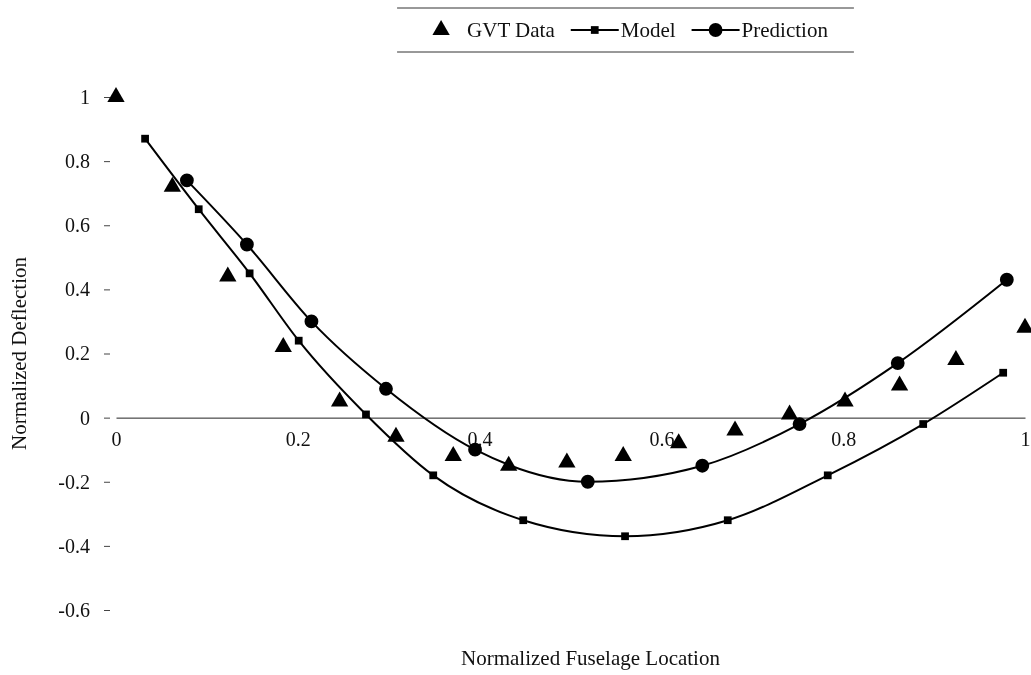 The image size is (1031, 675). I want to click on x-tick-label: 0.6, so click(662, 438).